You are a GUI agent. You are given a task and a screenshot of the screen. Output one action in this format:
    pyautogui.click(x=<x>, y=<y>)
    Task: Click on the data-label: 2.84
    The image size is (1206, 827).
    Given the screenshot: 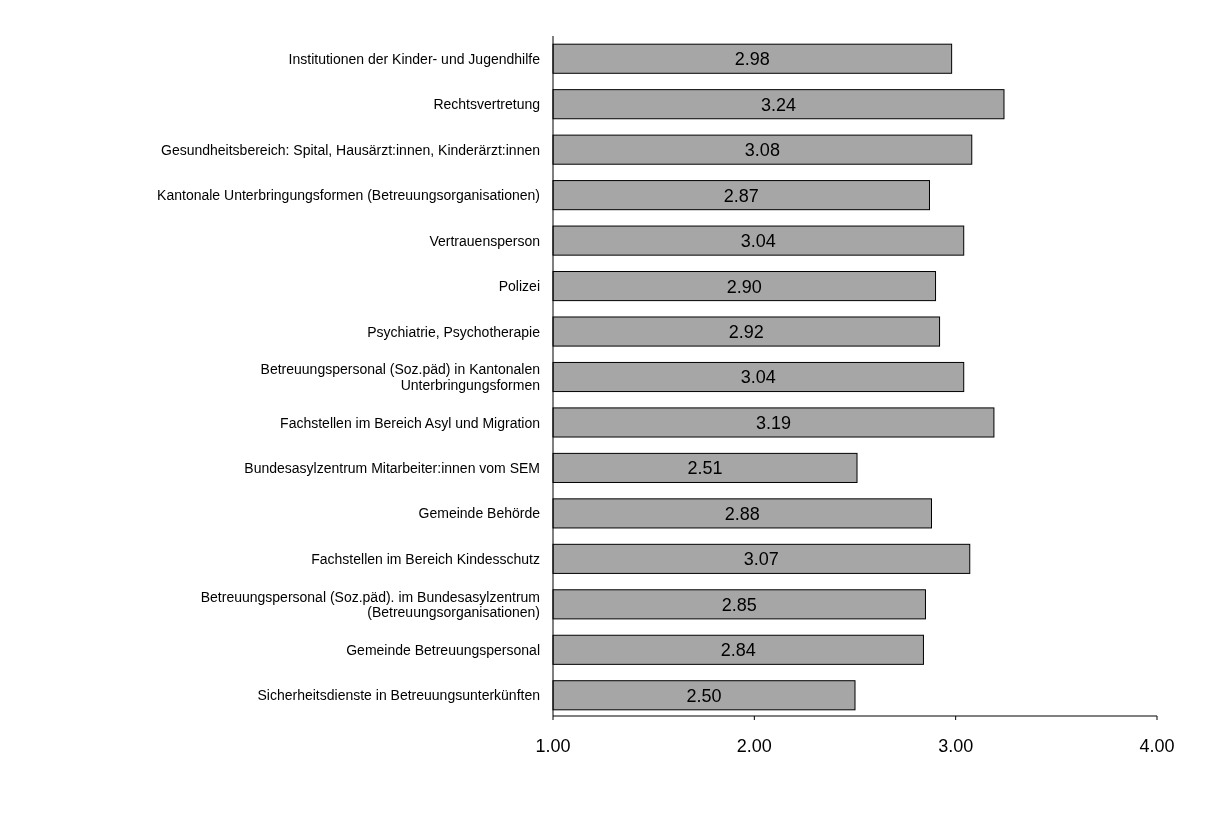 What is the action you would take?
    pyautogui.click(x=738, y=650)
    